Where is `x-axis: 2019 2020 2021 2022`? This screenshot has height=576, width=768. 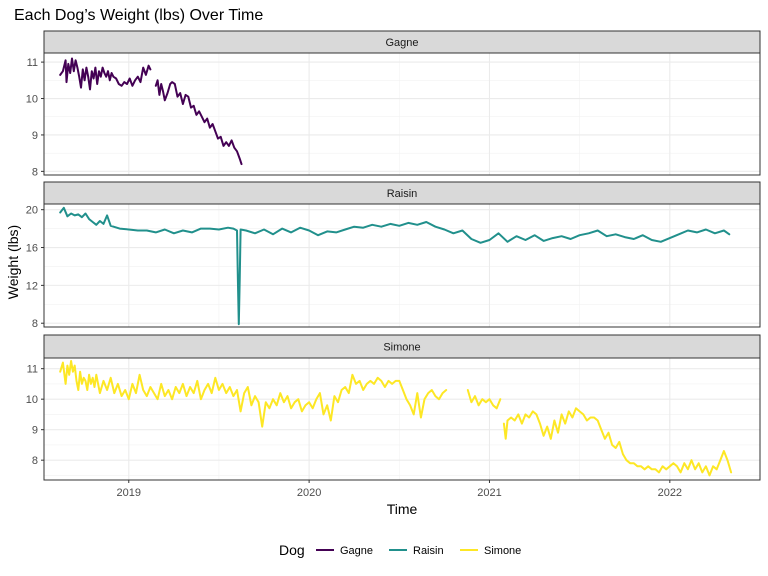
x-axis: 2019 2020 2021 2022 is located at coordinates (399, 489).